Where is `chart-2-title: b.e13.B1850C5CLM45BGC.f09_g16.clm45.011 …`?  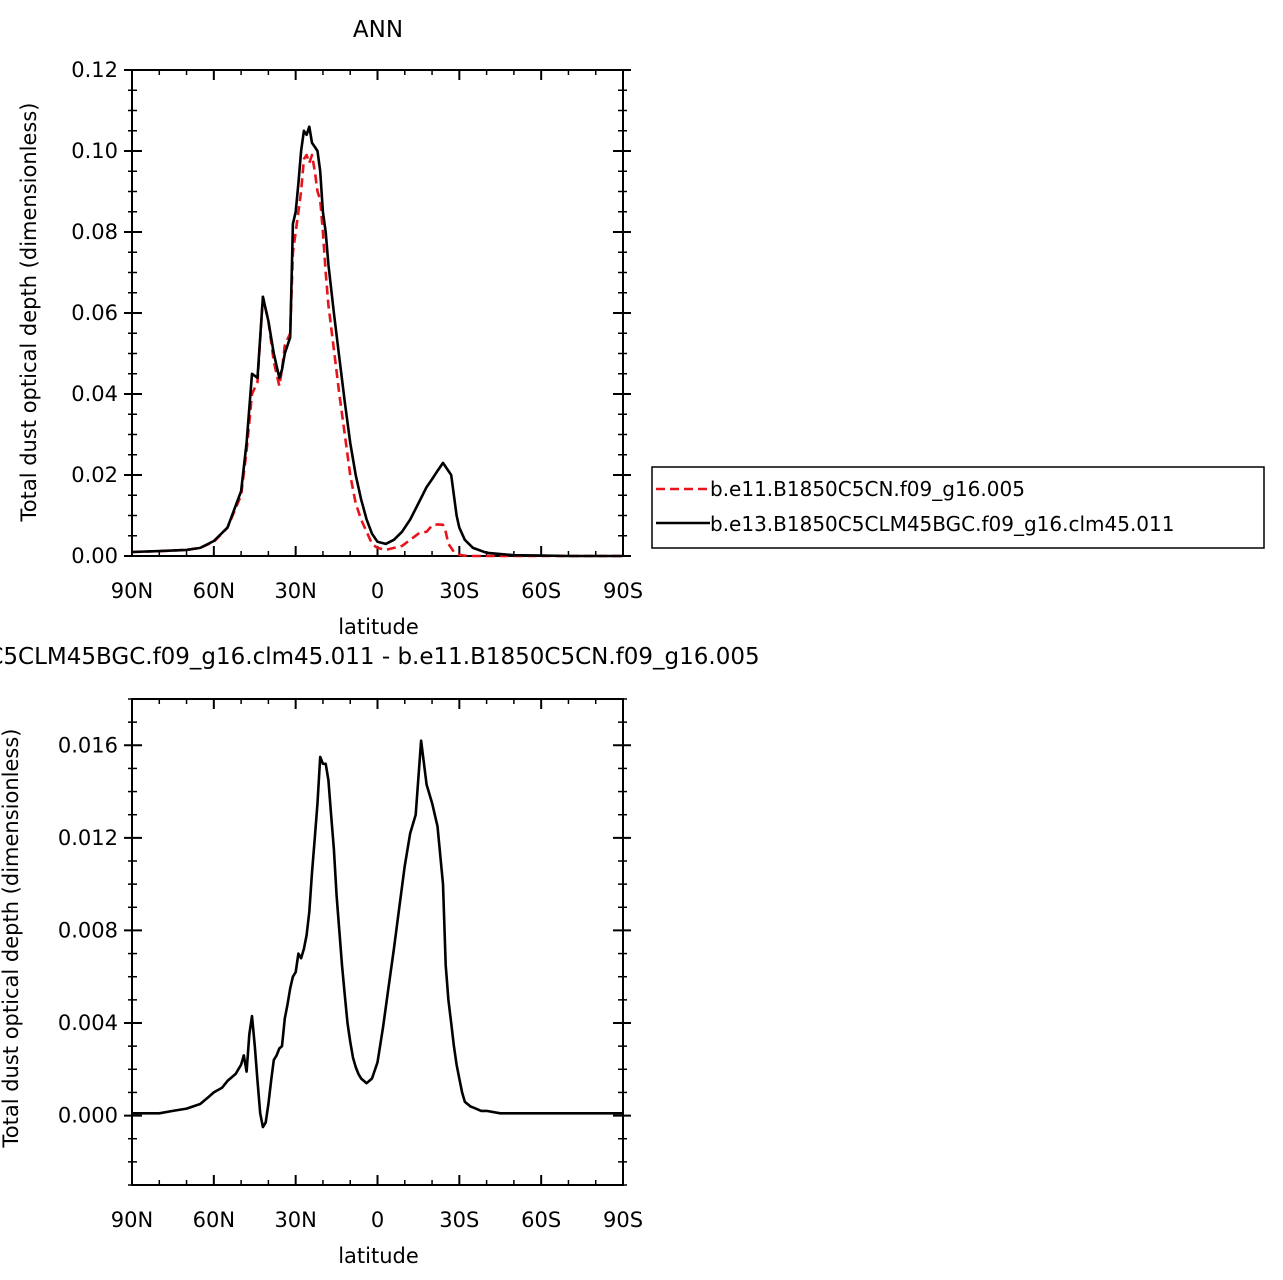
chart-2-title: b.e13.B1850C5CLM45BGC.f09_g16.clm45.011 … is located at coordinates (380, 657).